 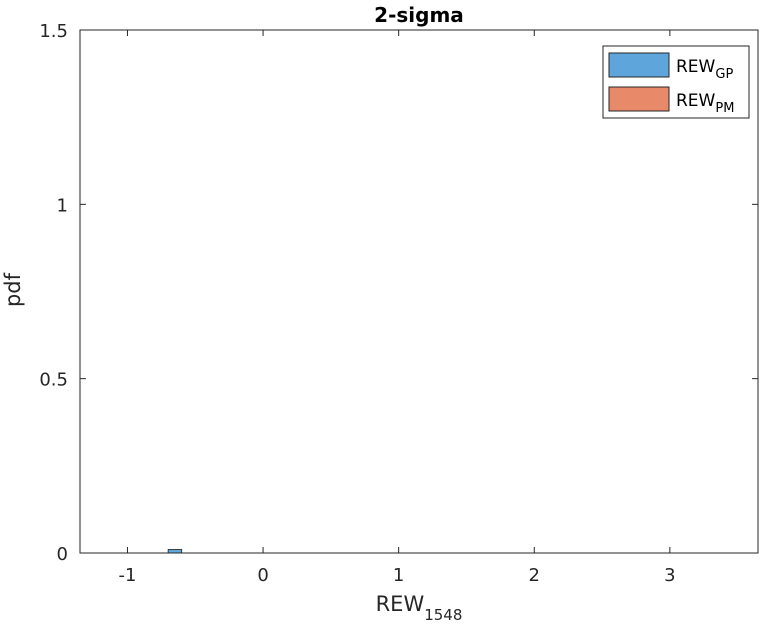 I want to click on legend-label-gp-sub: GP, so click(x=724, y=74).